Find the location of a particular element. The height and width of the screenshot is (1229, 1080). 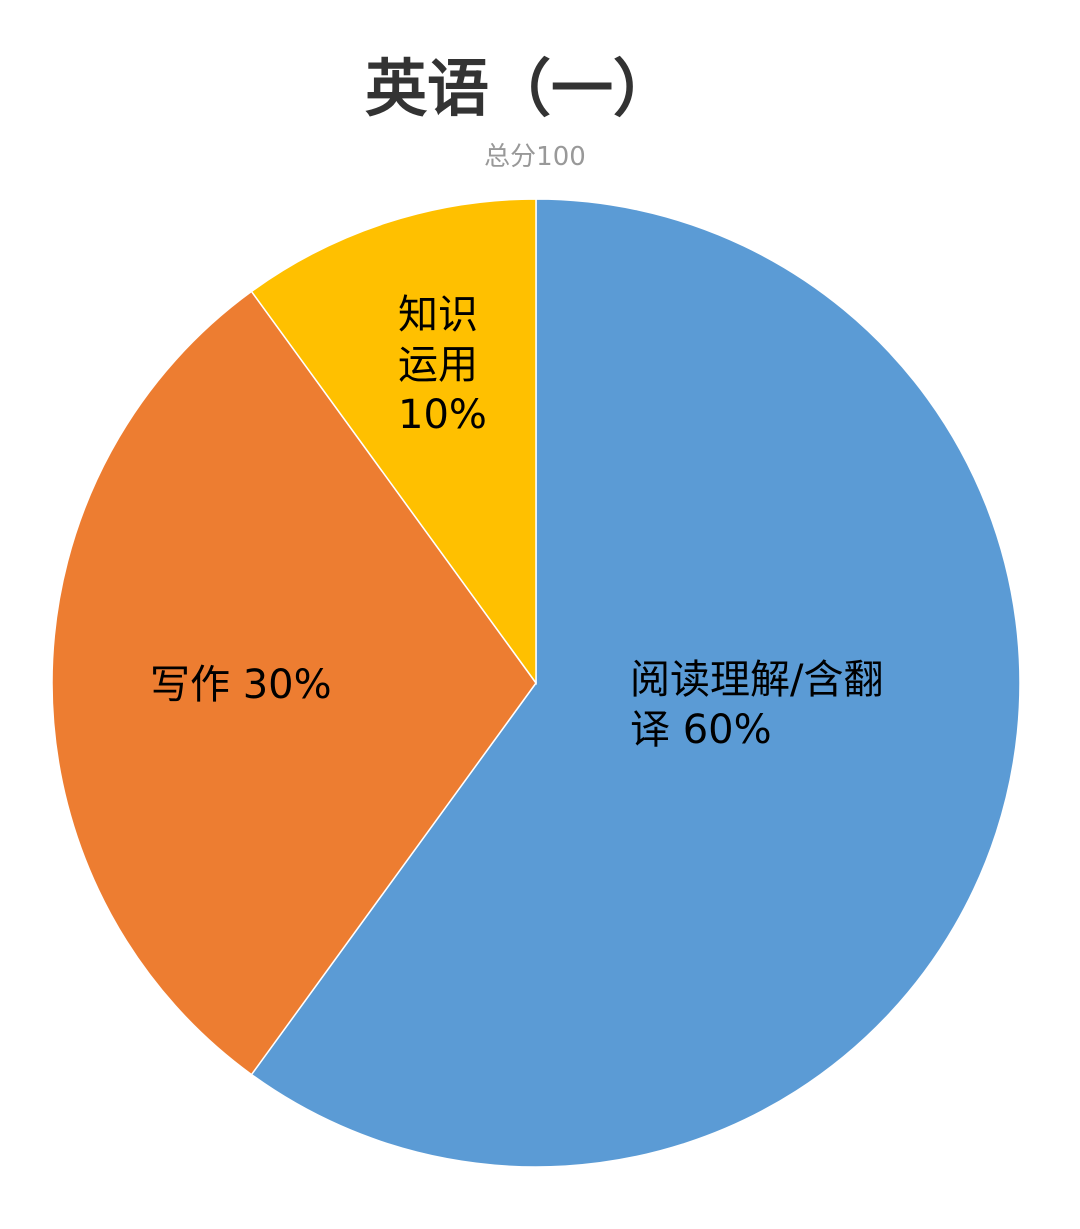

chart-title: 英语（一） is located at coordinates (520, 88).